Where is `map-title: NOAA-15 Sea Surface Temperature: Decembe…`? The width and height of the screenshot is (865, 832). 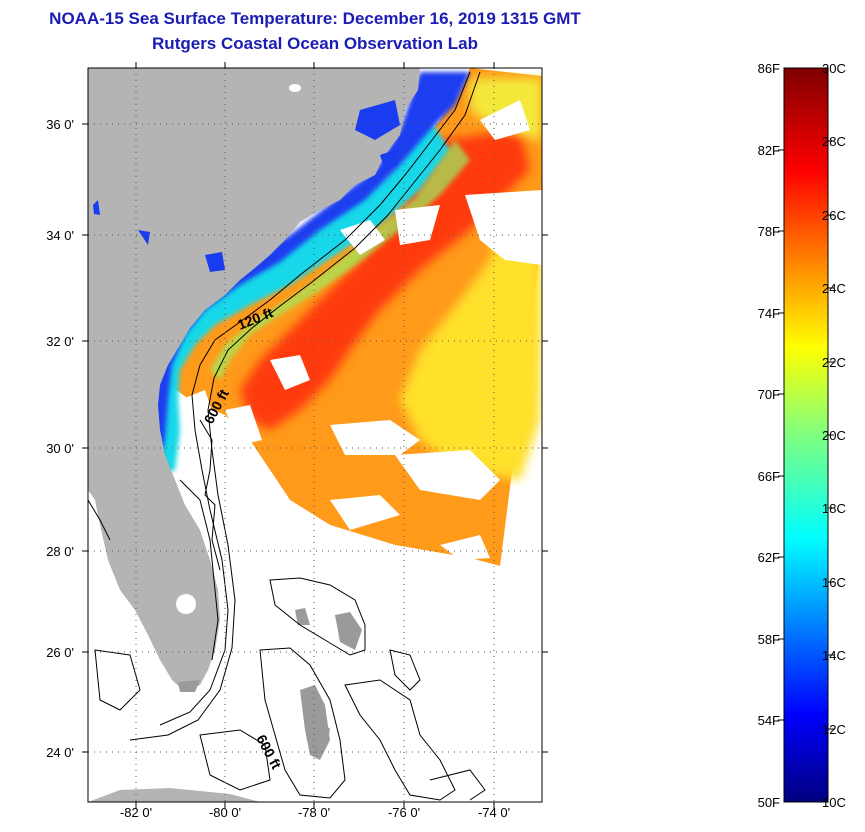
map-title: NOAA-15 Sea Surface Temperature: Decembe… is located at coordinates (315, 18).